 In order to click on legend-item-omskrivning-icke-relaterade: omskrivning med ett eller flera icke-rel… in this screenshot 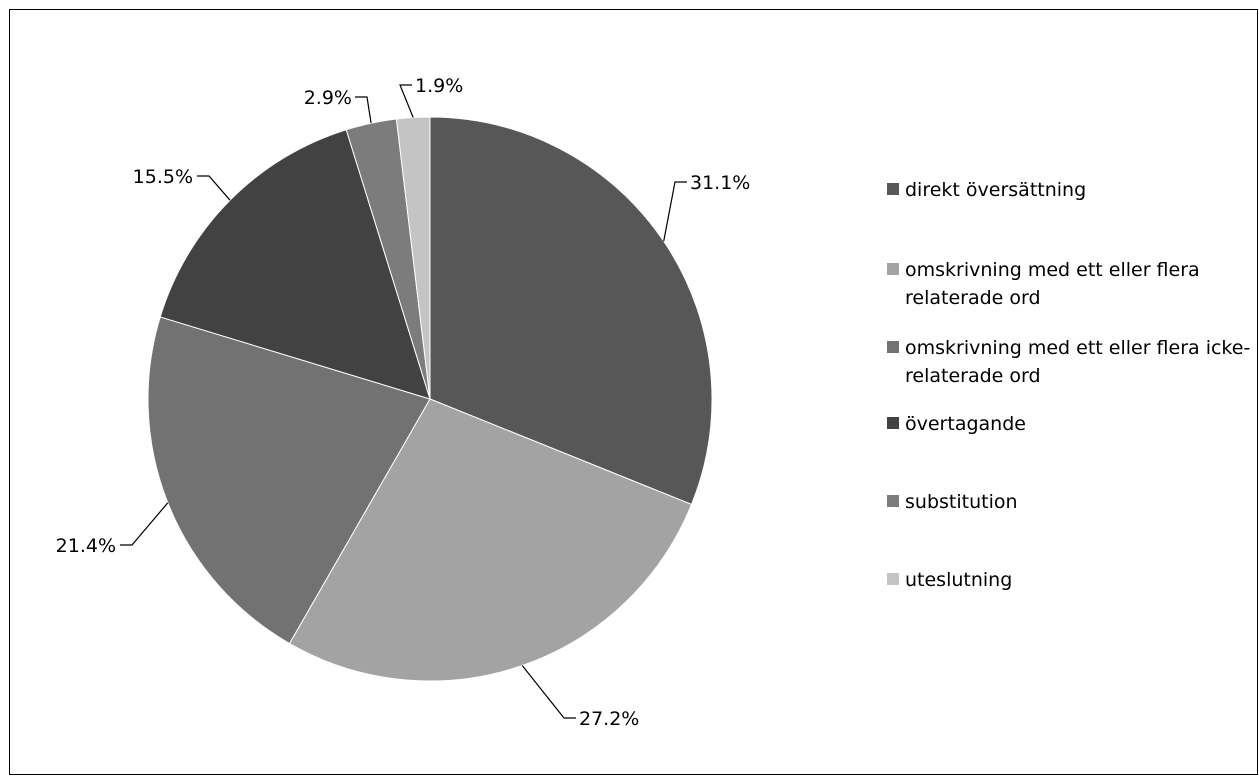, I will do `click(1071, 362)`.